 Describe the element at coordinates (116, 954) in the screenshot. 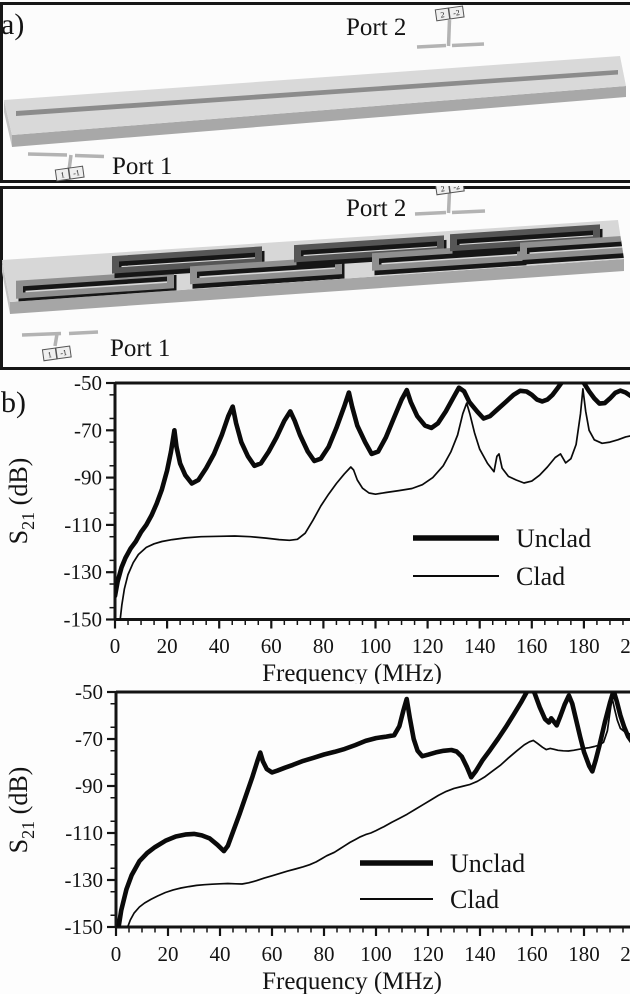

I see `x-tick-label: 0` at that location.